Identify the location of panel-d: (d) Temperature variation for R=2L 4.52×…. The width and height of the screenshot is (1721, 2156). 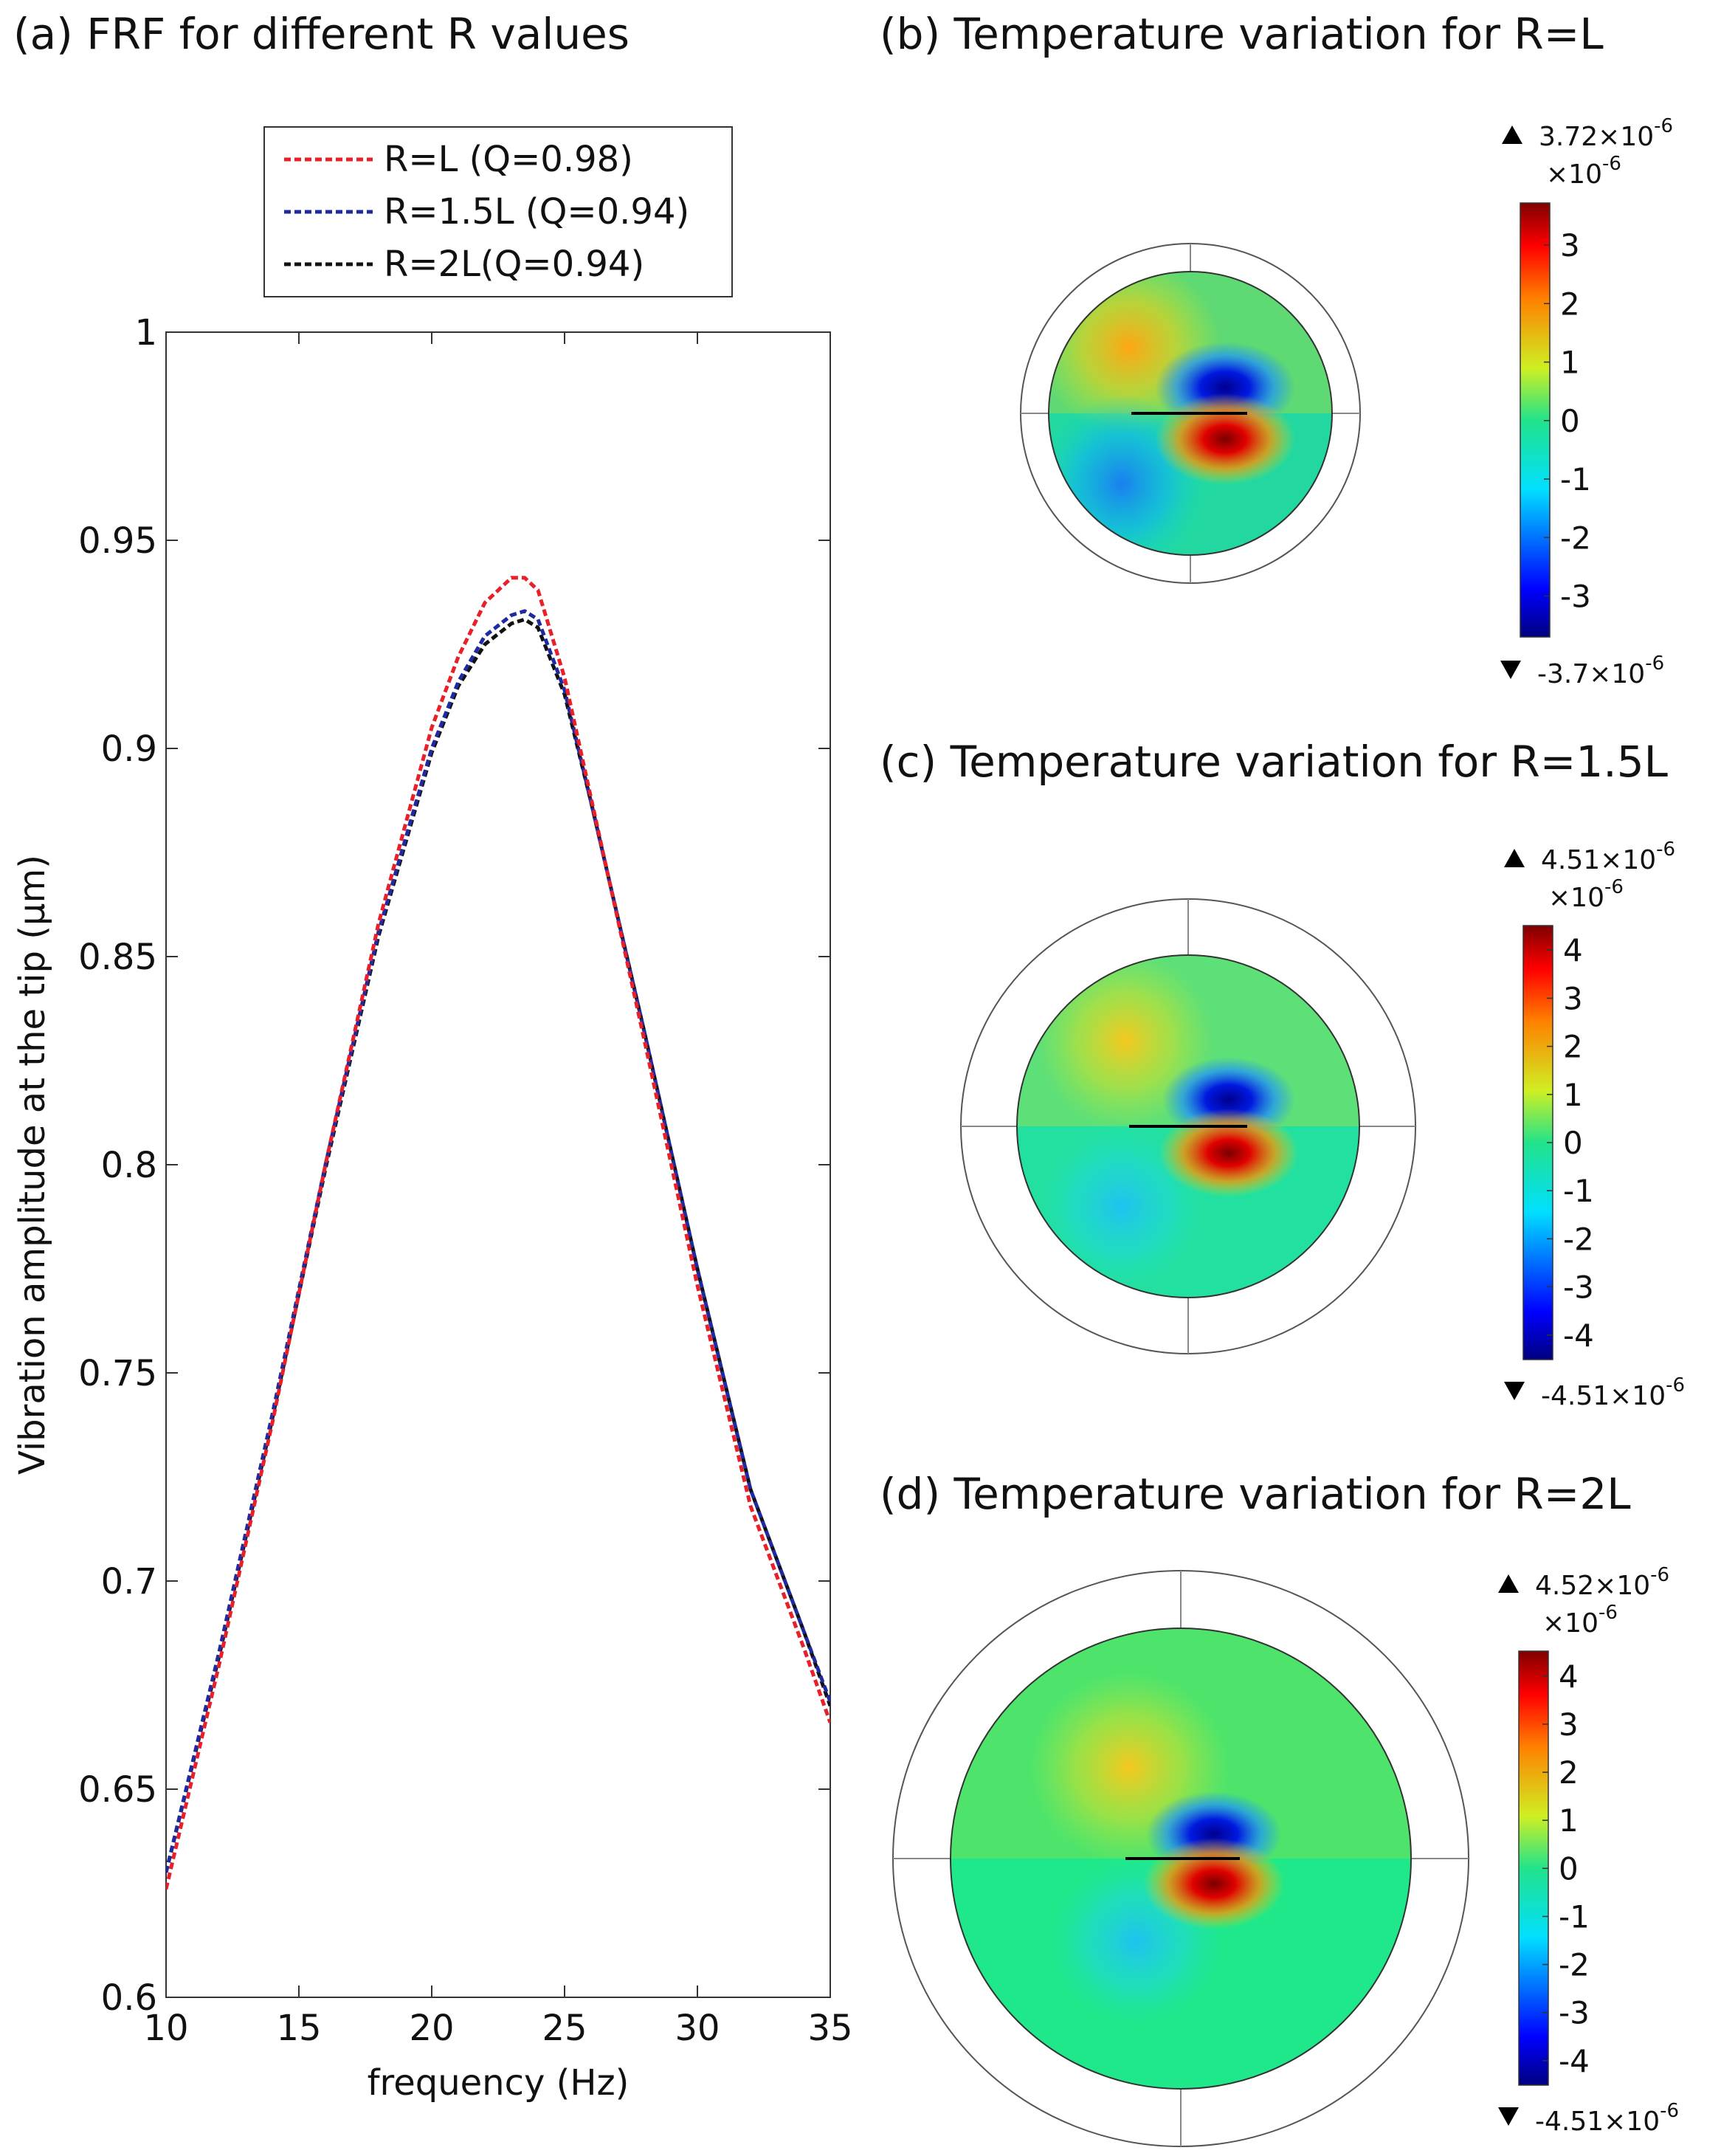
(1279, 1808).